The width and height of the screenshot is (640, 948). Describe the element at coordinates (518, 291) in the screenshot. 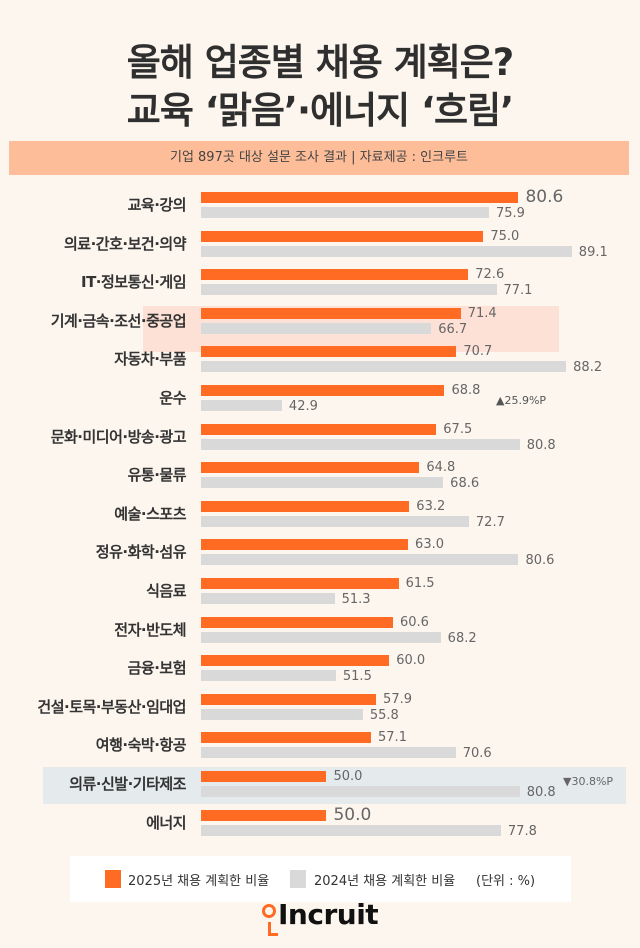

I see `value-label-2024: 77.1` at that location.